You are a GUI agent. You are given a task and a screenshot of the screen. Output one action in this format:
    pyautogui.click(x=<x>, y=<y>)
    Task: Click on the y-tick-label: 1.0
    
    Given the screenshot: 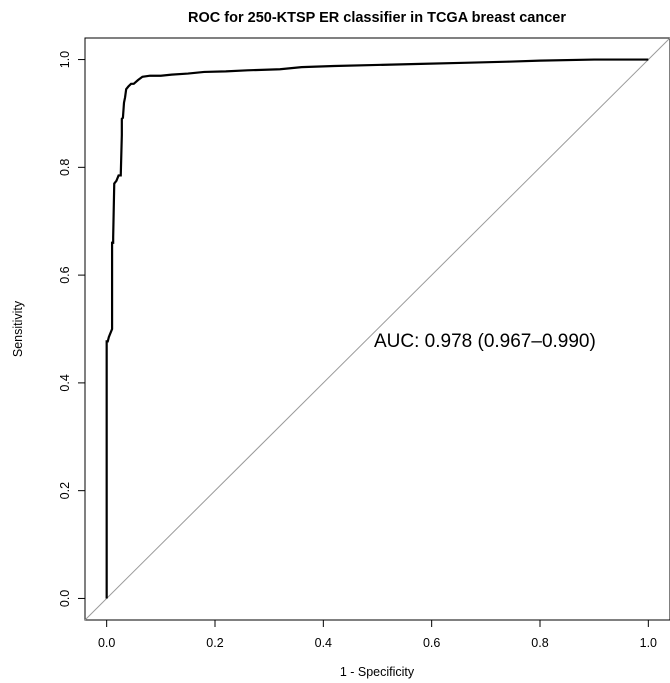 What is the action you would take?
    pyautogui.click(x=65, y=59)
    